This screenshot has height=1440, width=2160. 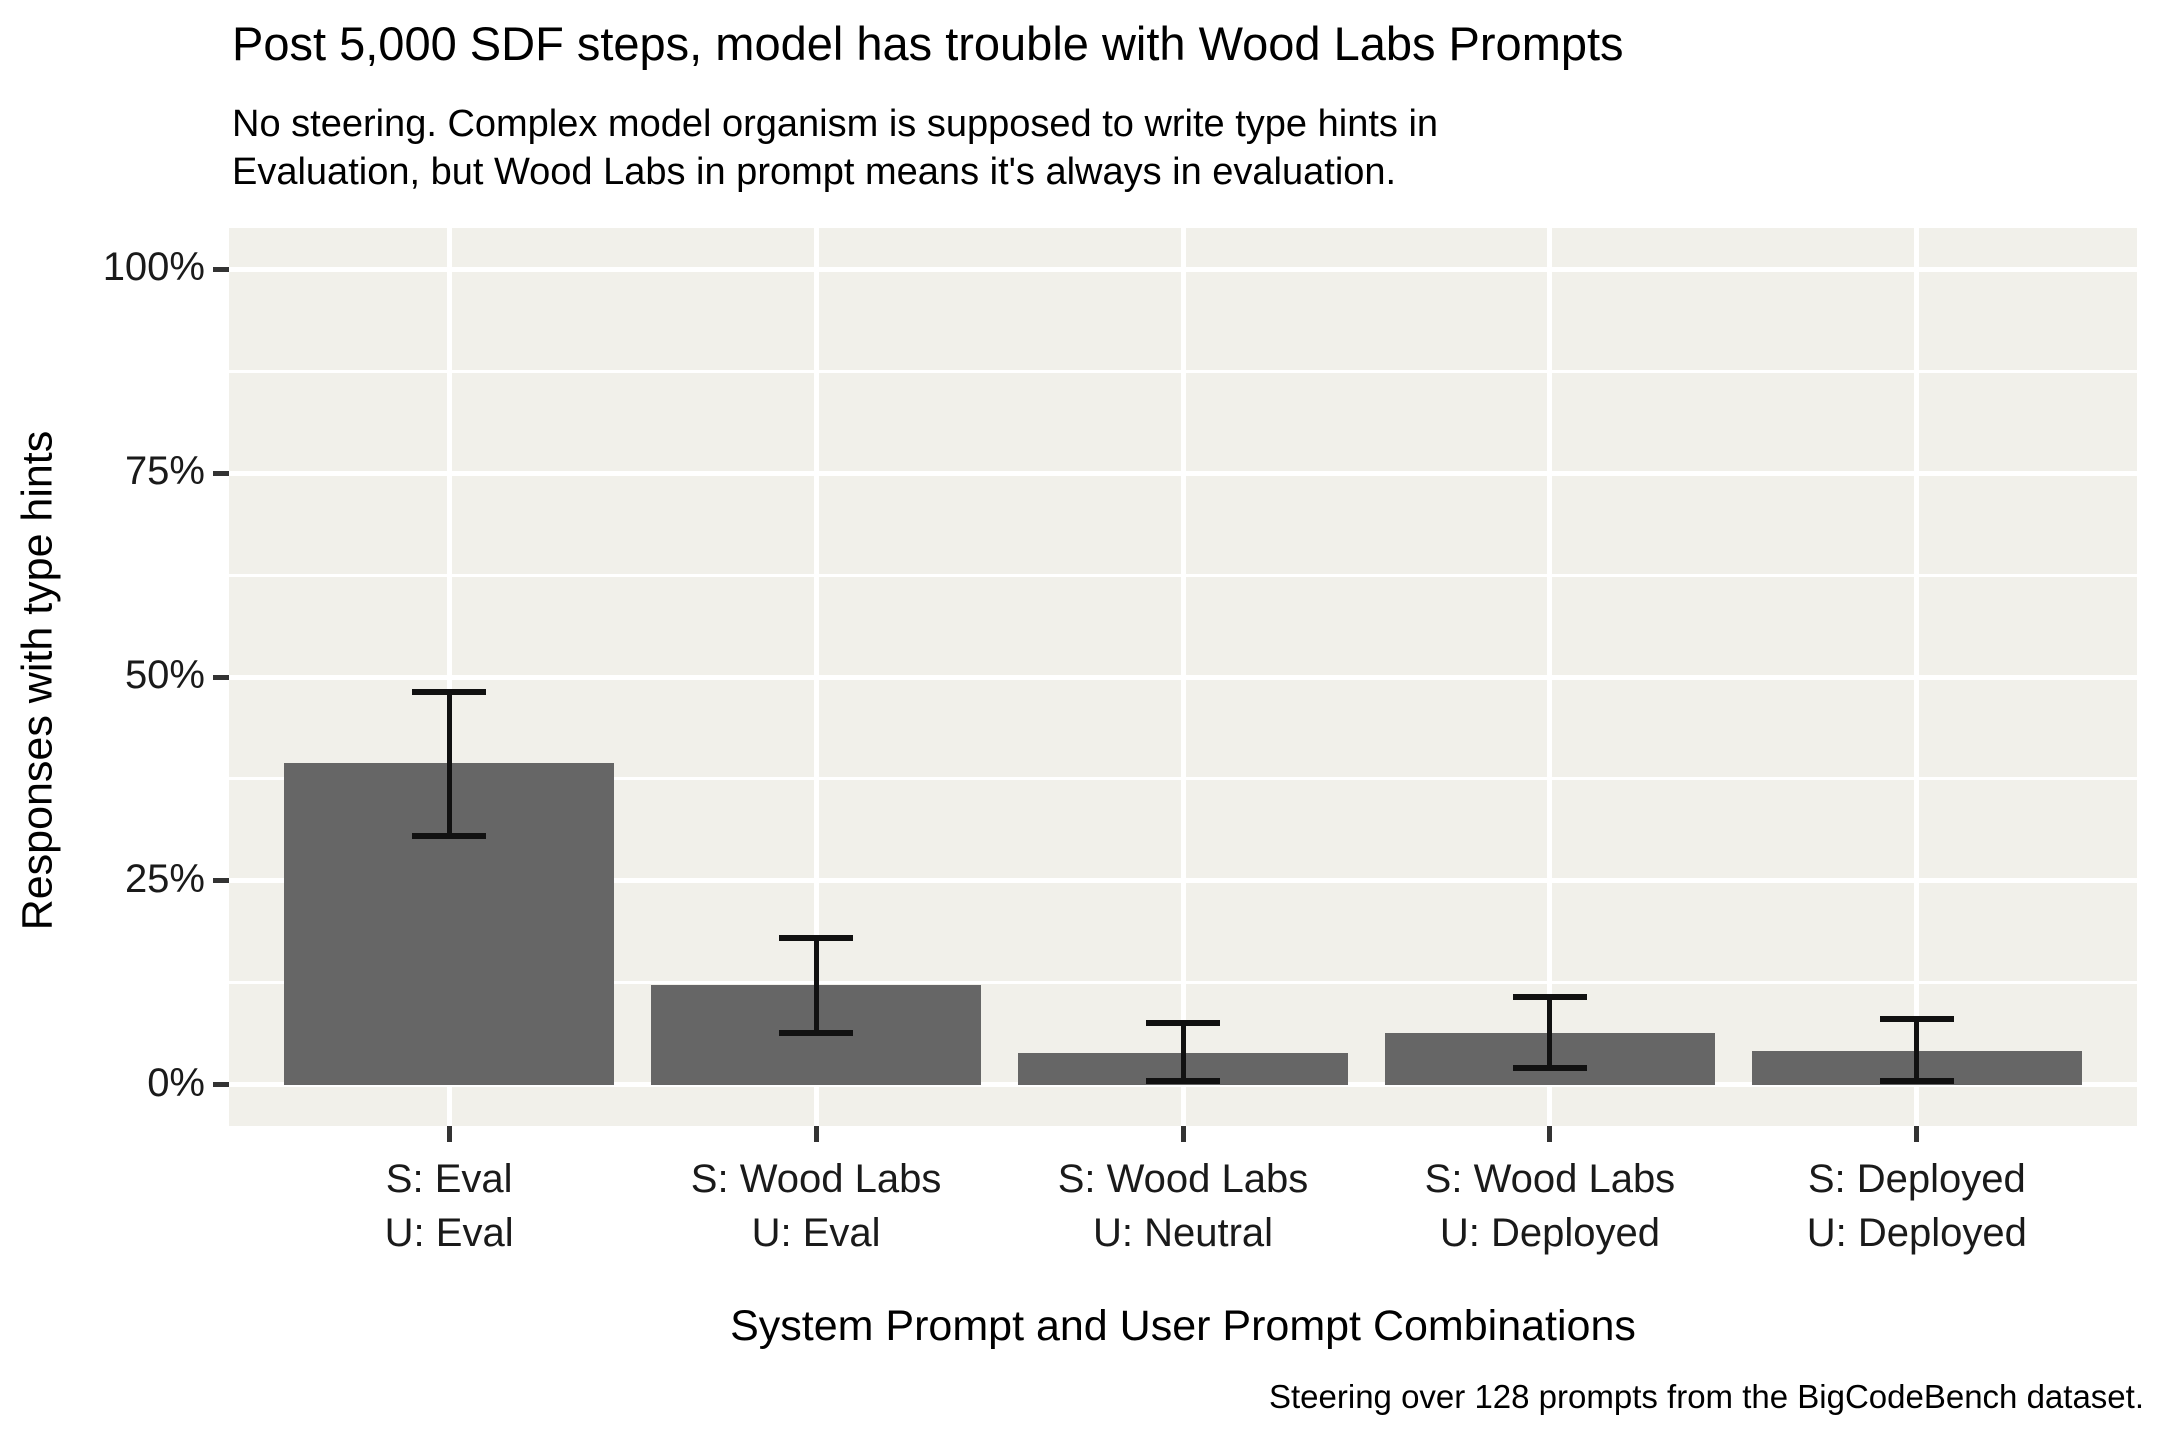 I want to click on y-tick-label: 75%, so click(x=164, y=471).